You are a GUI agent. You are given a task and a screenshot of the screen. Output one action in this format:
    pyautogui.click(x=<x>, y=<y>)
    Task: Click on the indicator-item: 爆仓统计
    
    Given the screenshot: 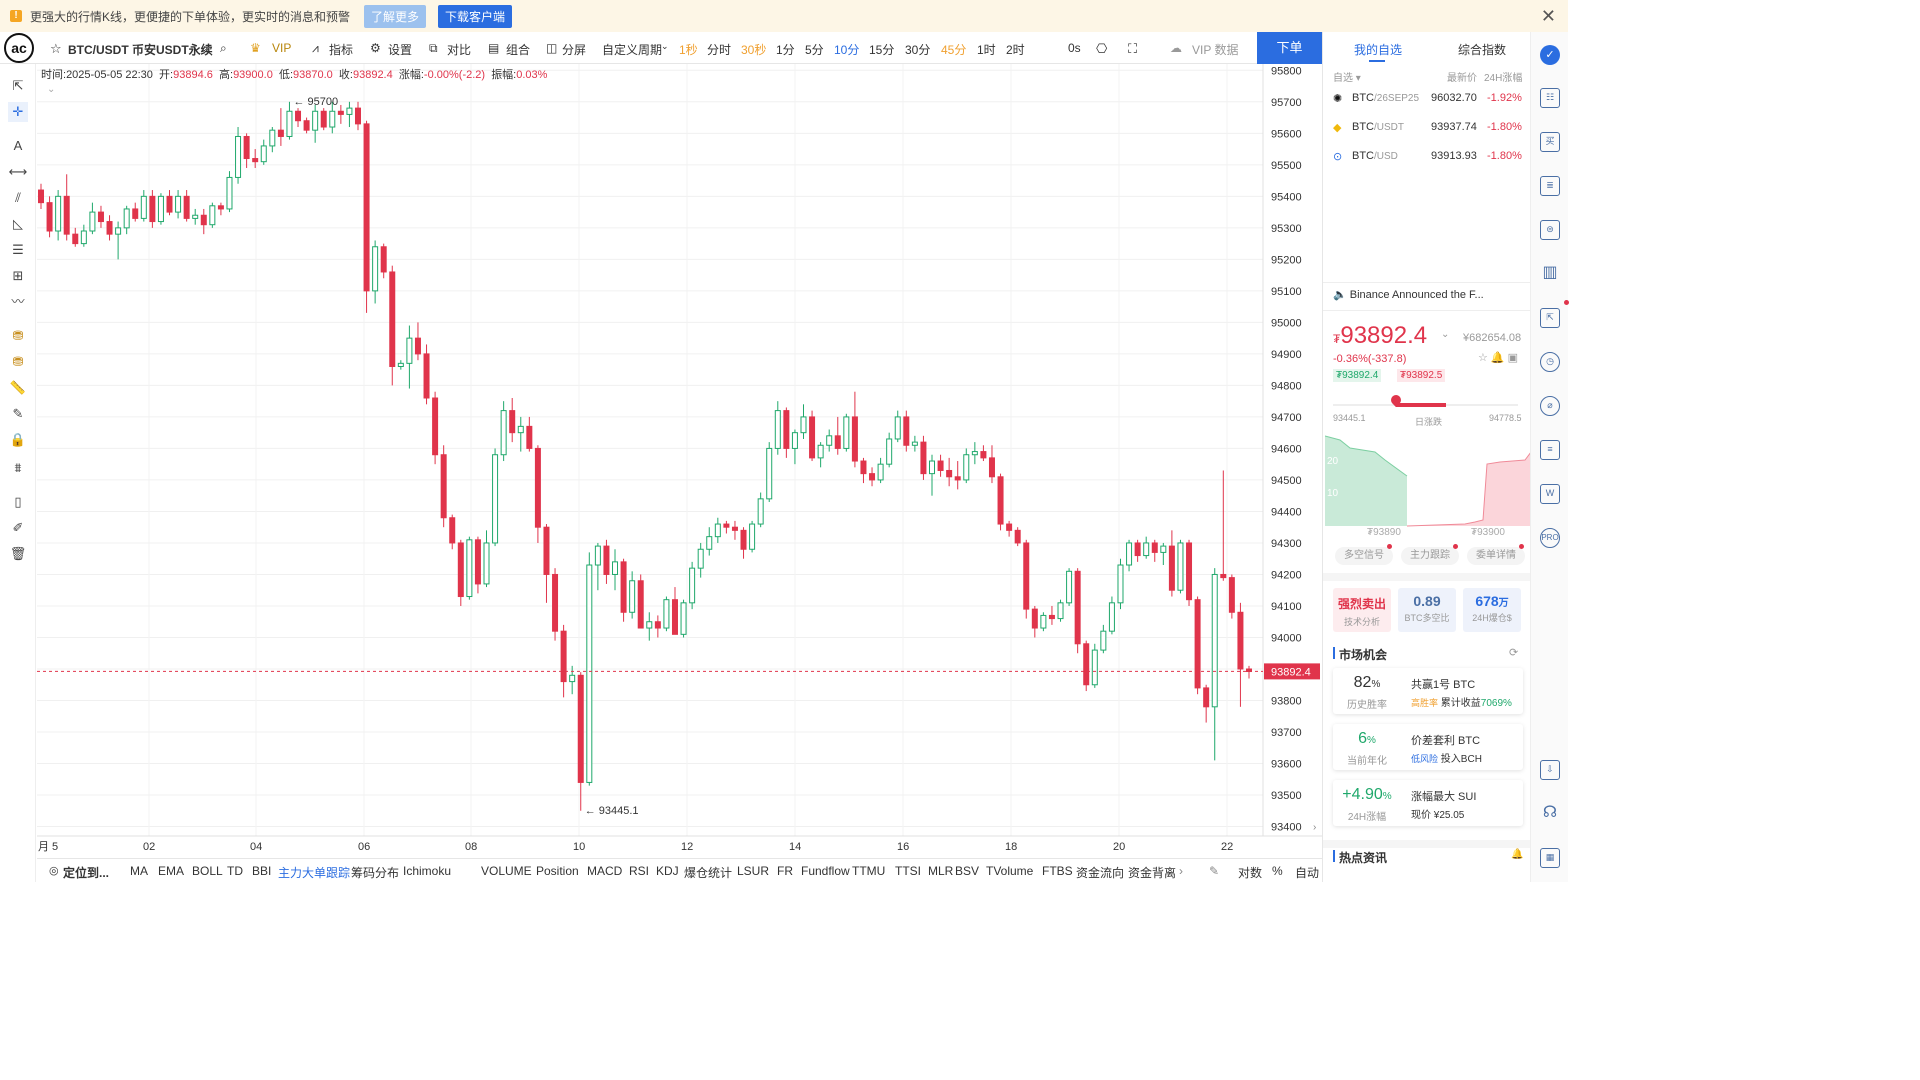 What is the action you would take?
    pyautogui.click(x=708, y=873)
    